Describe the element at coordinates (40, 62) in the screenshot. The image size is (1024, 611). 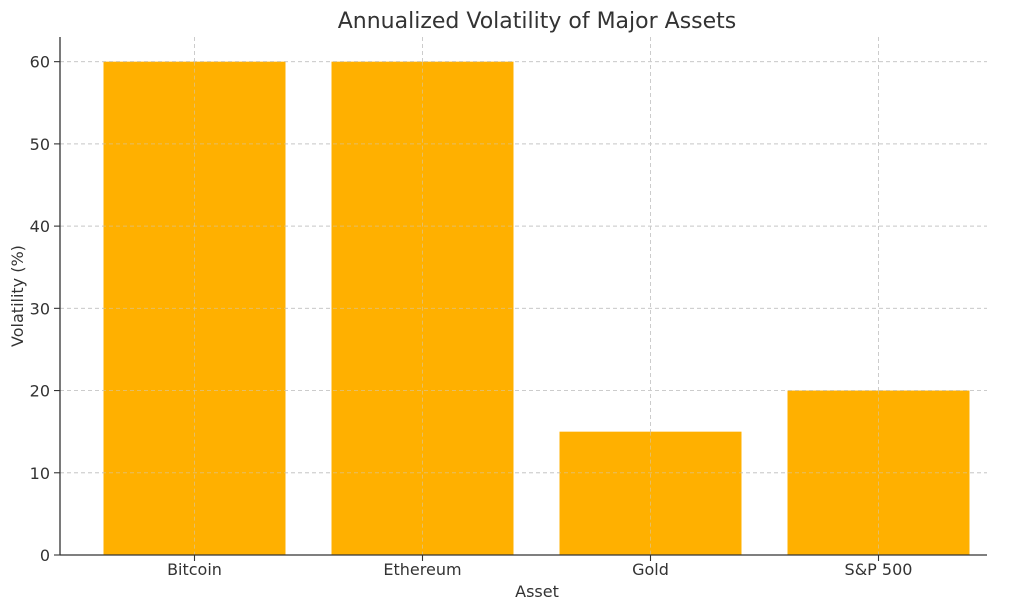
I see `y-tick-label: 60` at that location.